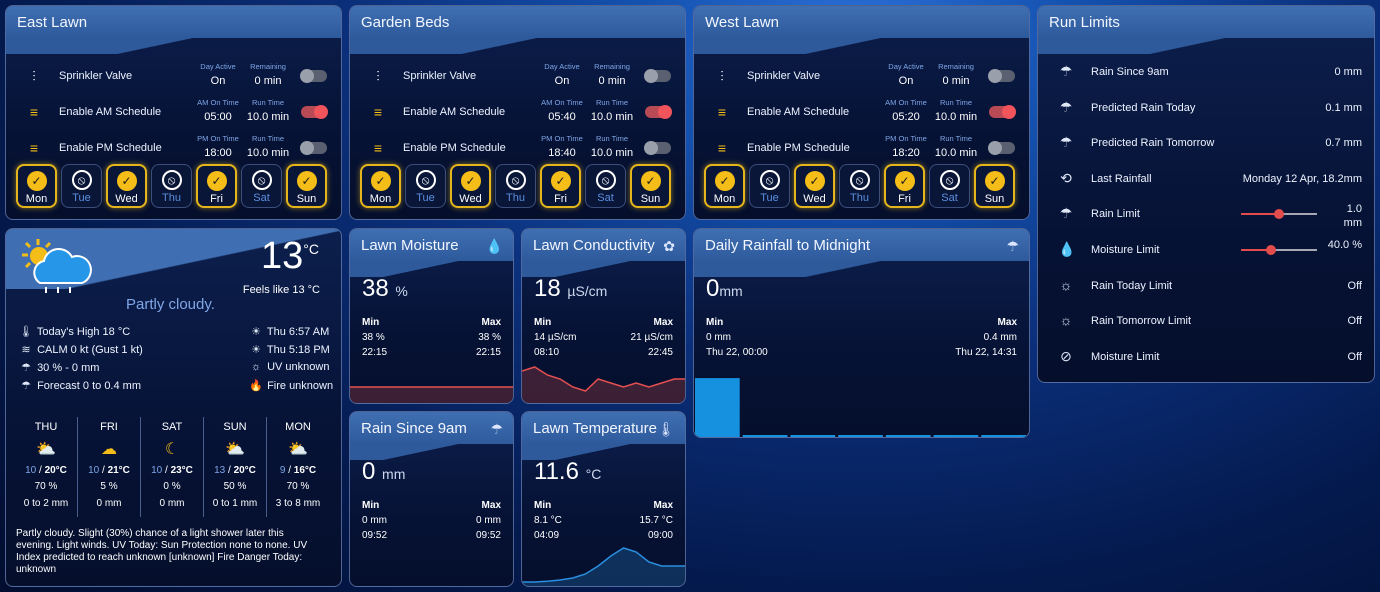 The width and height of the screenshot is (1380, 592). Describe the element at coordinates (440, 76) in the screenshot. I see `row-label: Sprinkler Valve` at that location.